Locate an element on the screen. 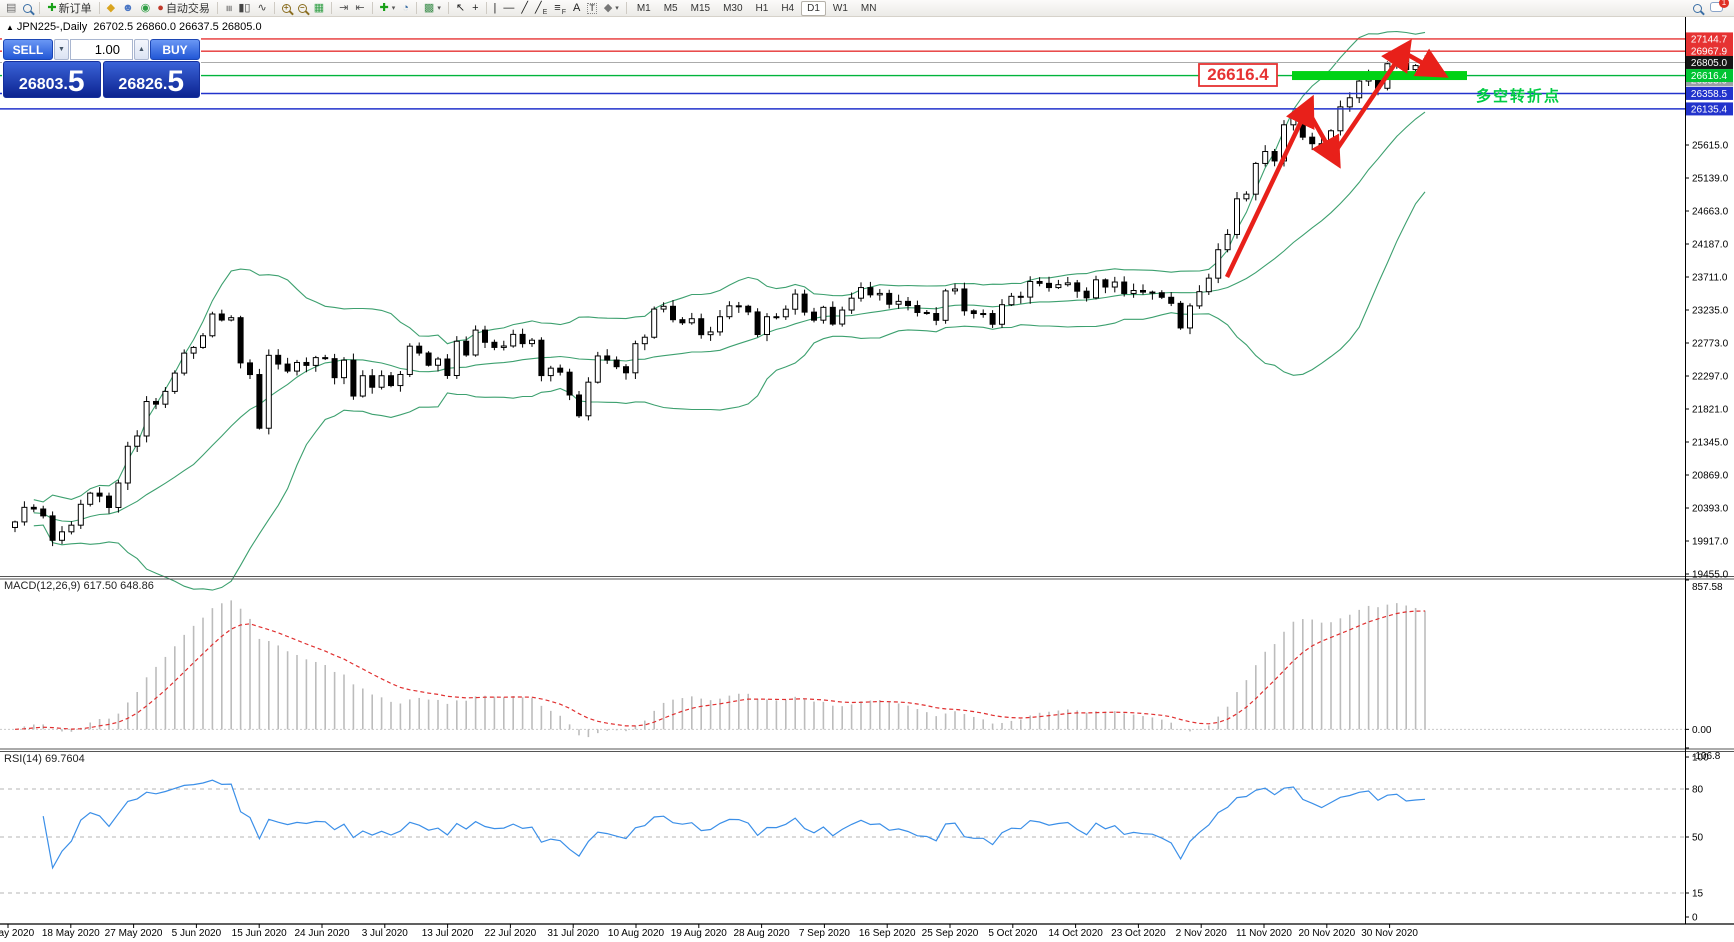 Image resolution: width=1734 pixels, height=942 pixels. zoom-in-icon: + is located at coordinates (286, 8).